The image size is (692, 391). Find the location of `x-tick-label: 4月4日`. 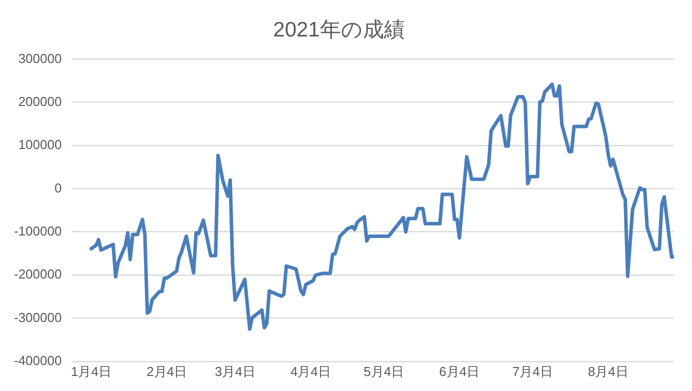

x-tick-label: 4月4日 is located at coordinates (310, 371).